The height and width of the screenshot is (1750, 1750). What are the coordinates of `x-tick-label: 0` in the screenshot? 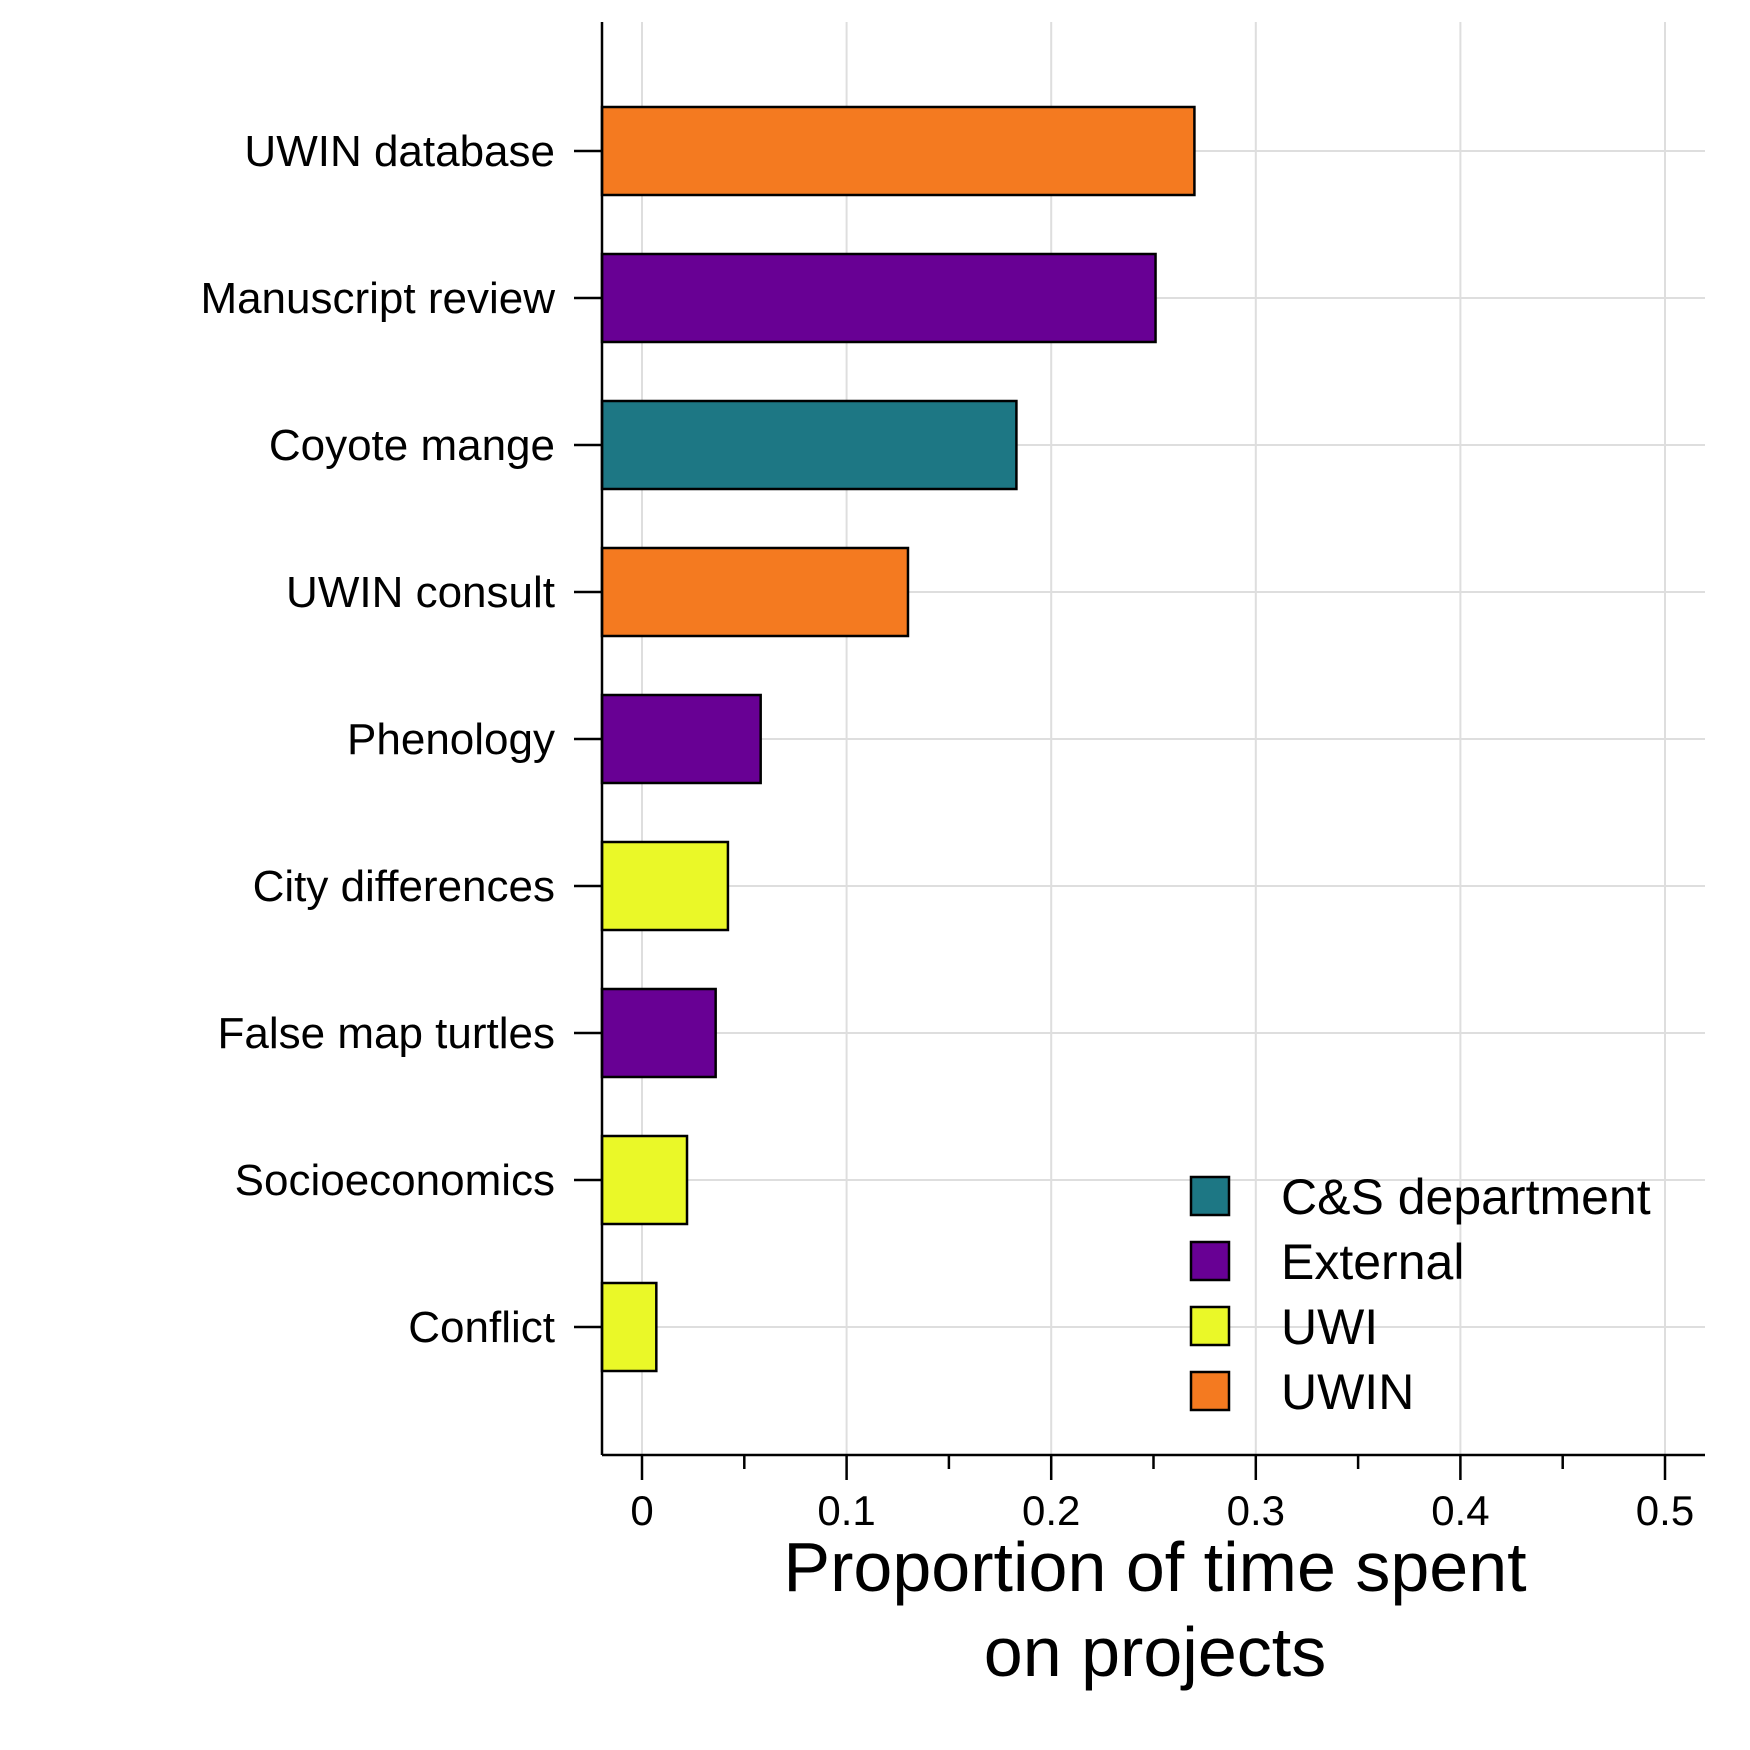 It's located at (641, 1510).